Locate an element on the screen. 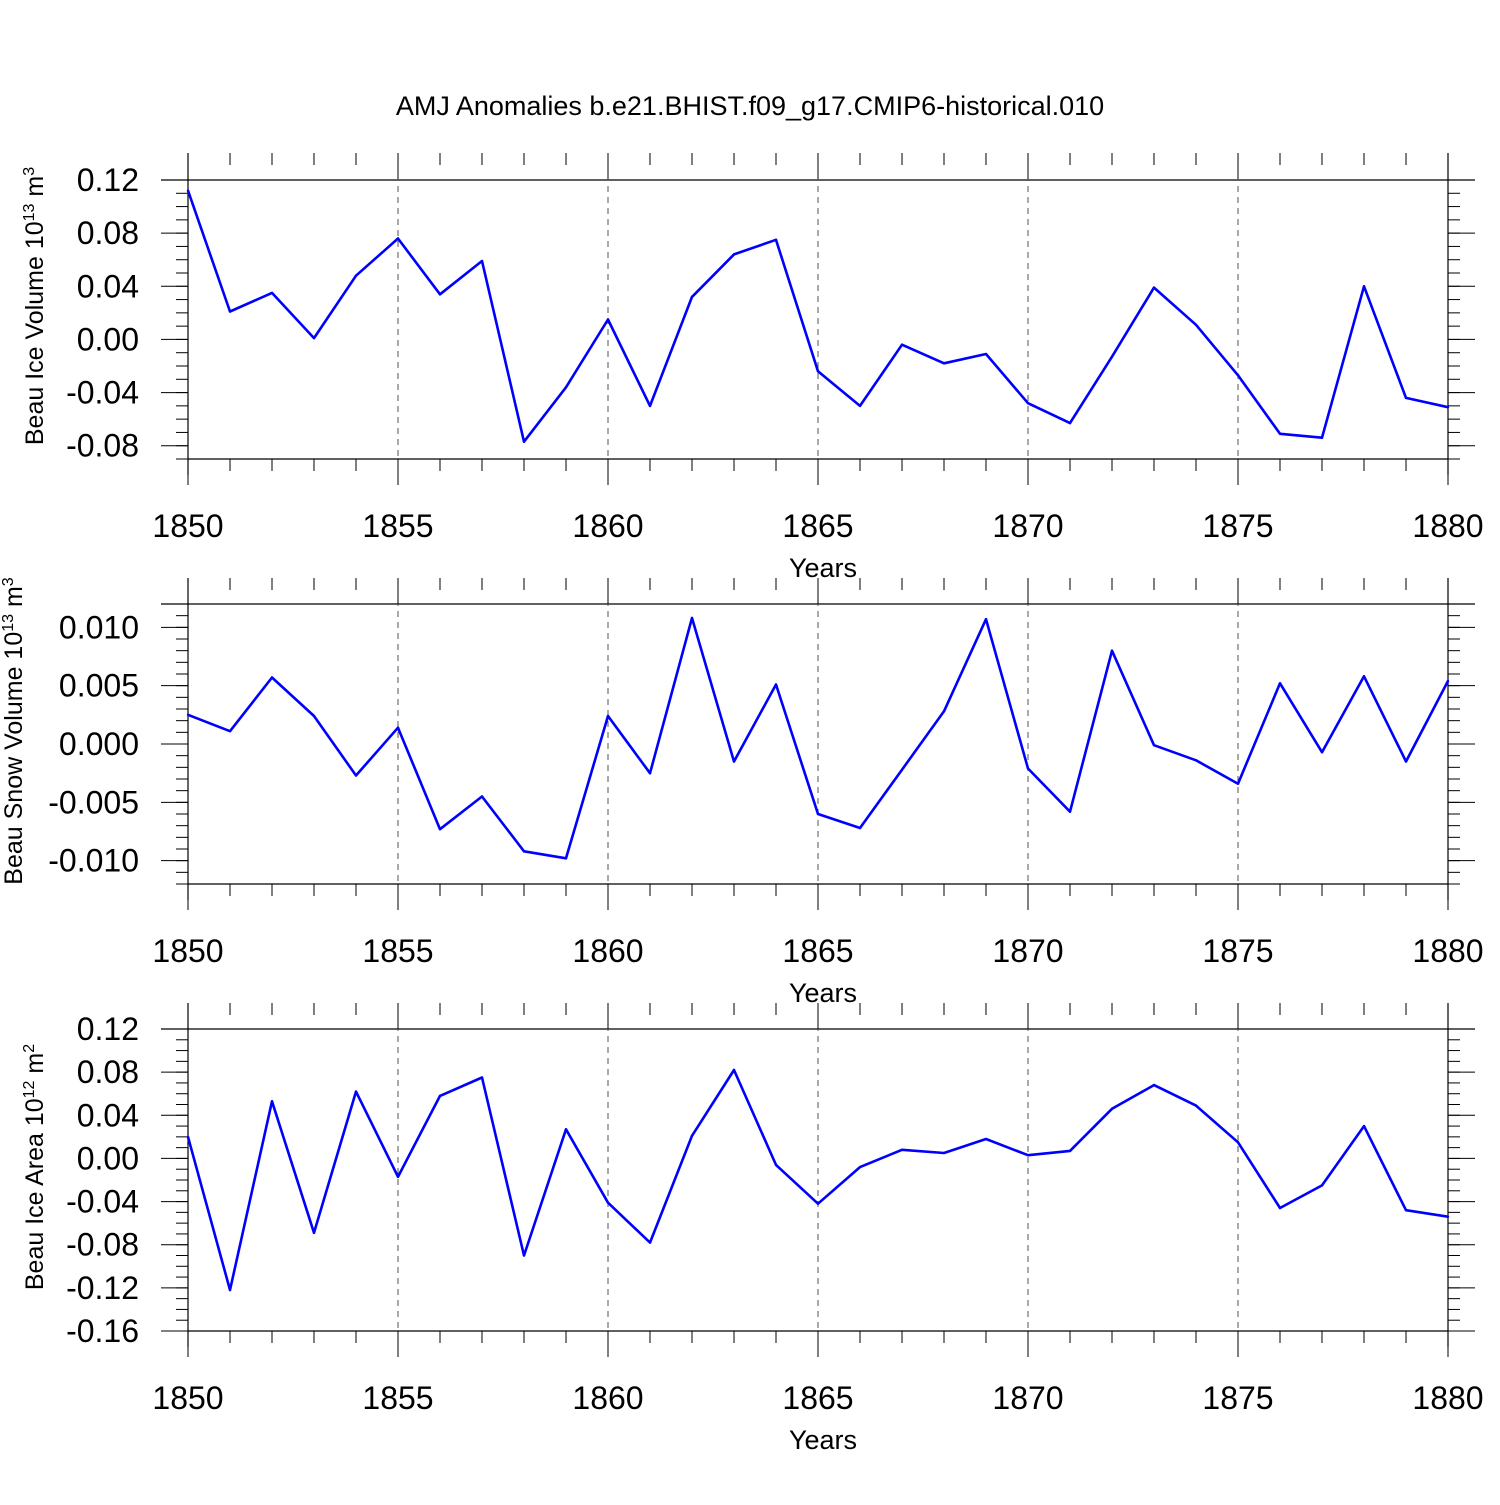 Image resolution: width=1500 pixels, height=1505 pixels. y-tick-label: 0.000 is located at coordinates (99, 744).